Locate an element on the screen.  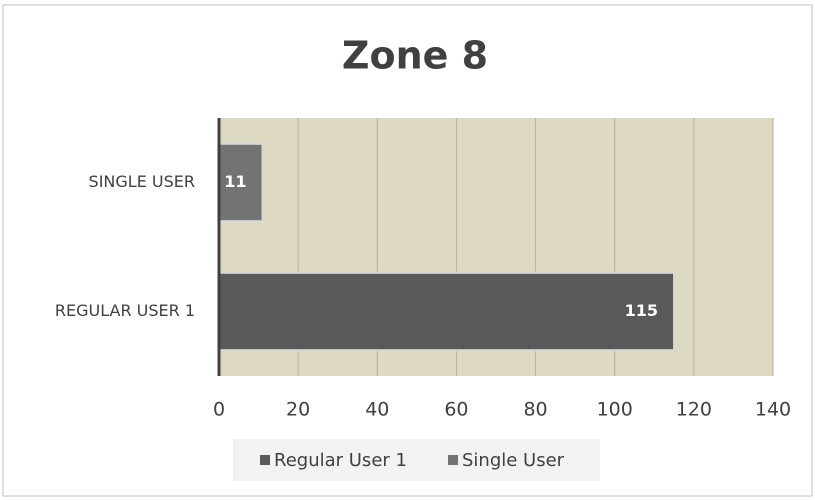
x-tick-label: 60 is located at coordinates (456, 410).